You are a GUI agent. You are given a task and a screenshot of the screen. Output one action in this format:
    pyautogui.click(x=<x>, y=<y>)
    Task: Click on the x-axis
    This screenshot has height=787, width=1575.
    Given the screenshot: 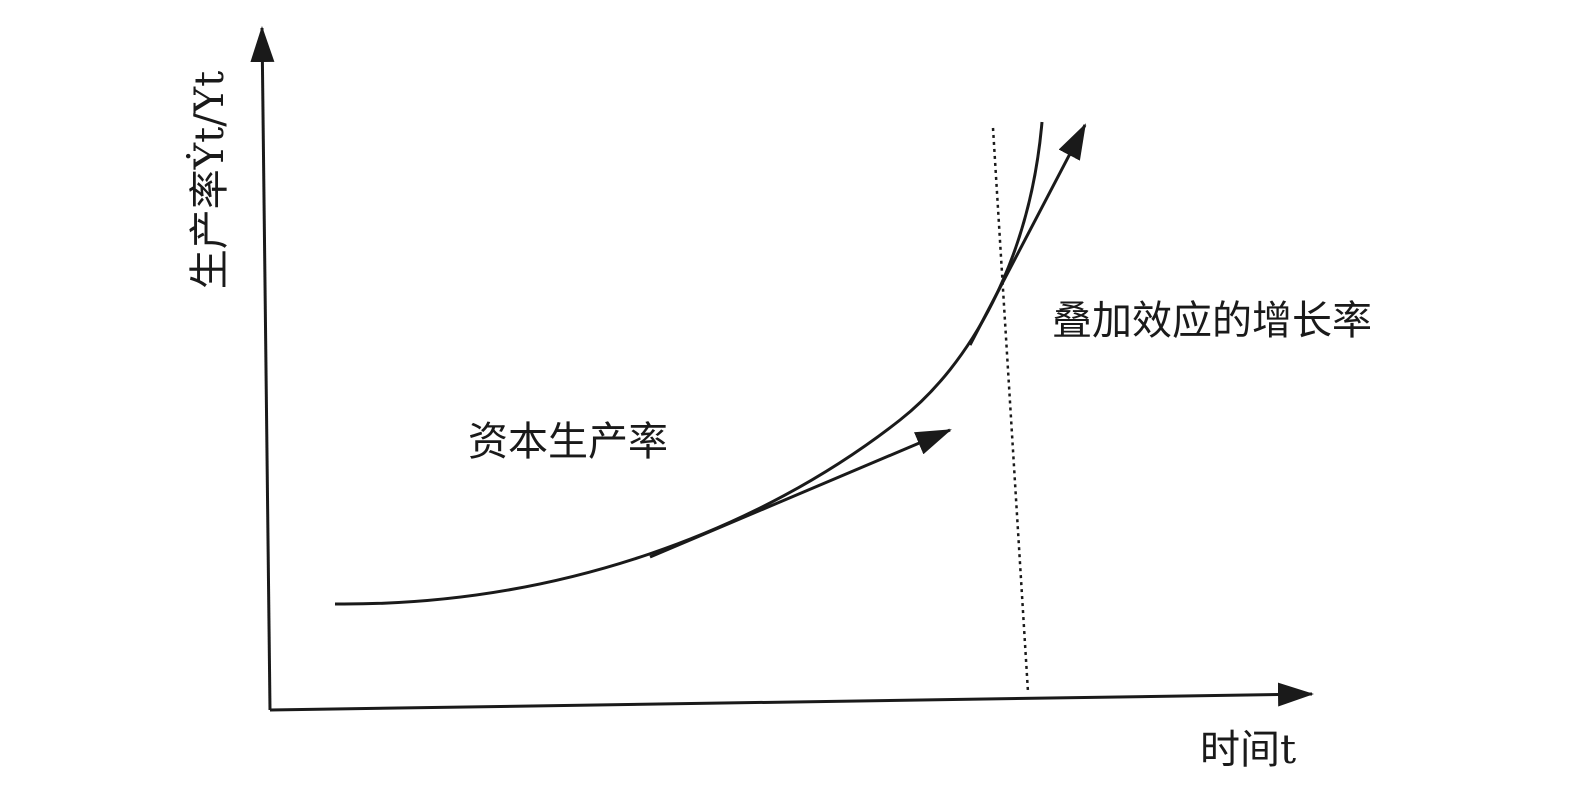 What is the action you would take?
    pyautogui.click(x=791, y=697)
    